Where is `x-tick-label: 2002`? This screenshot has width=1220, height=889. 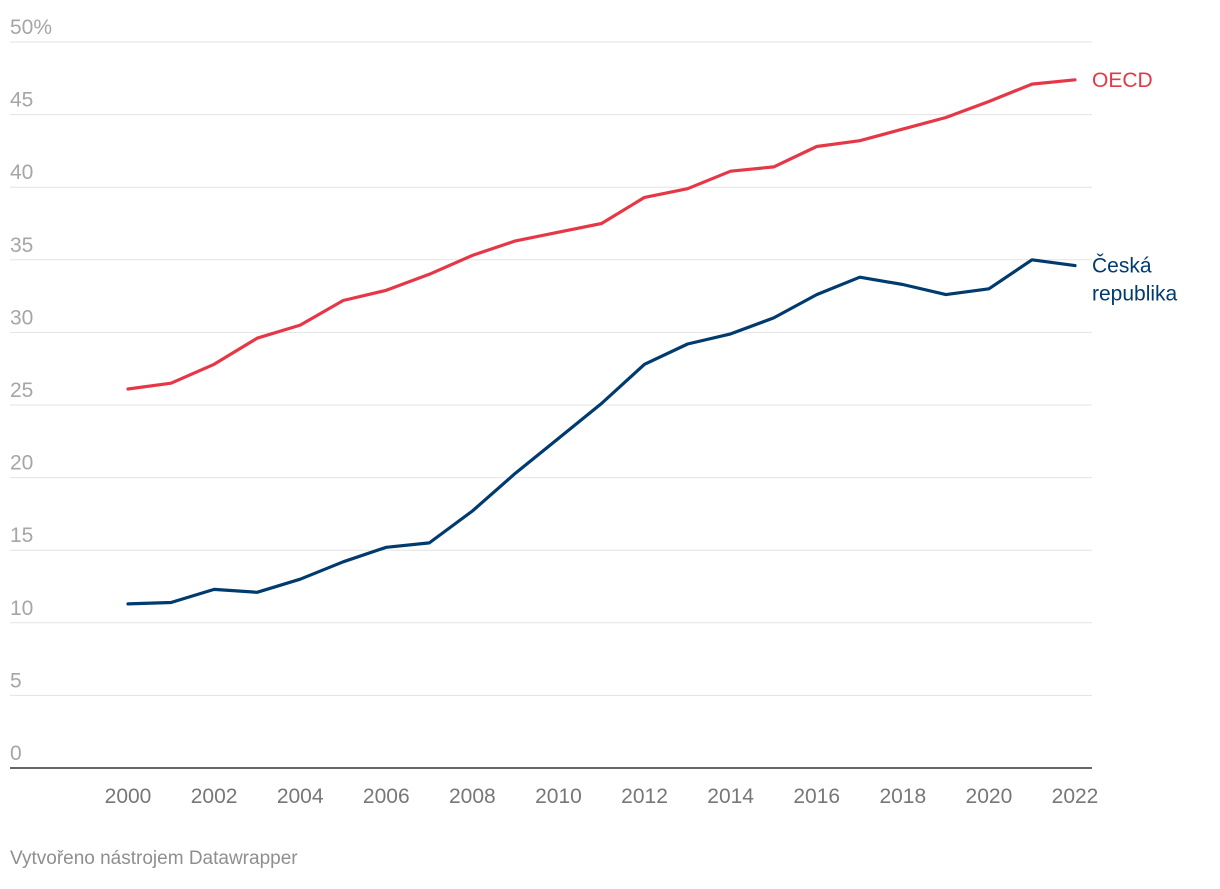
x-tick-label: 2002 is located at coordinates (214, 796).